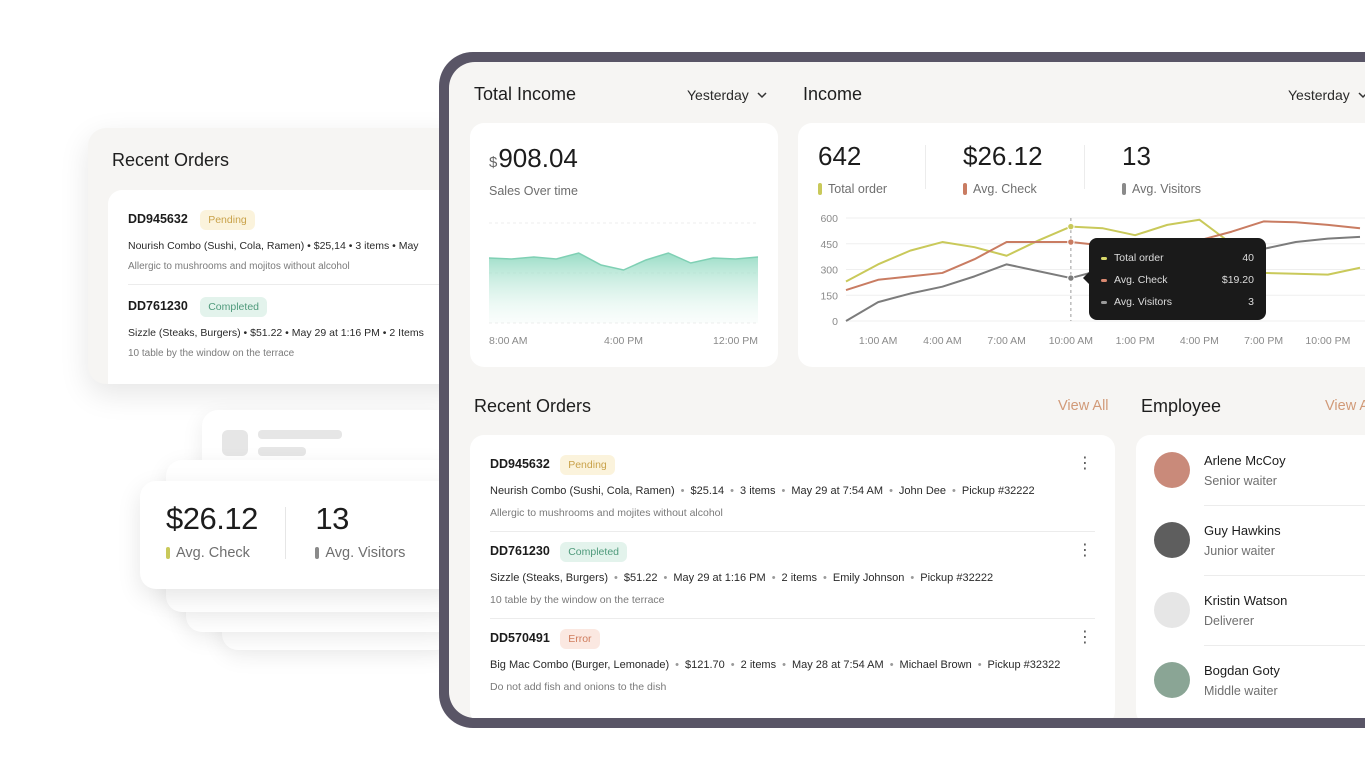  What do you see at coordinates (580, 665) in the screenshot?
I see `order-items: Big Mac Combo (Burger, Lemonade)` at bounding box center [580, 665].